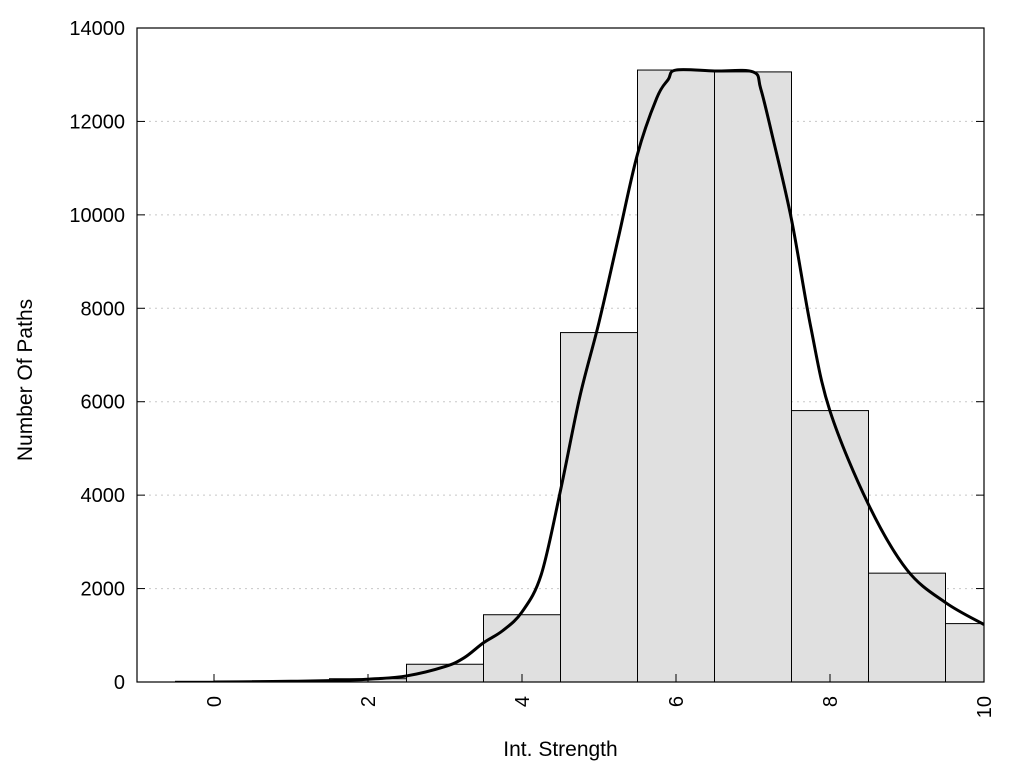  I want to click on x-tick-label: 6, so click(677, 701).